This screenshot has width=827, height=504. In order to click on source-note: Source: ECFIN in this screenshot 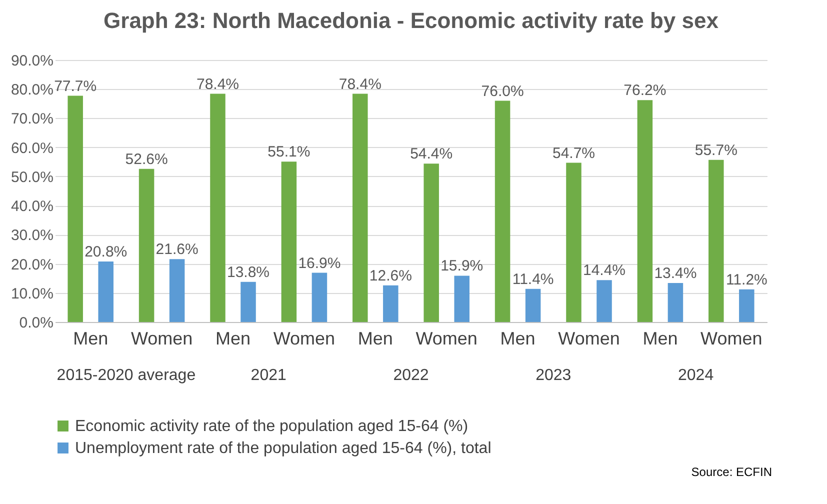, I will do `click(731, 472)`.